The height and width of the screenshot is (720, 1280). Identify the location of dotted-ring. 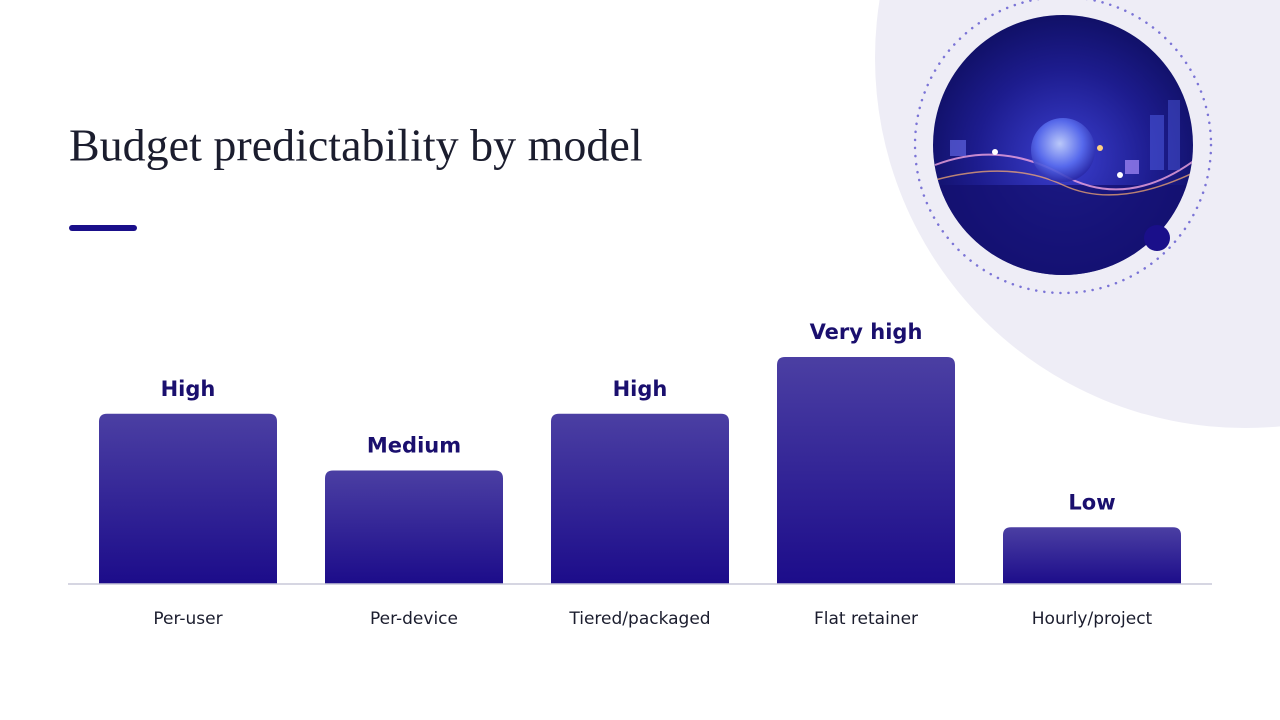
(1063, 147).